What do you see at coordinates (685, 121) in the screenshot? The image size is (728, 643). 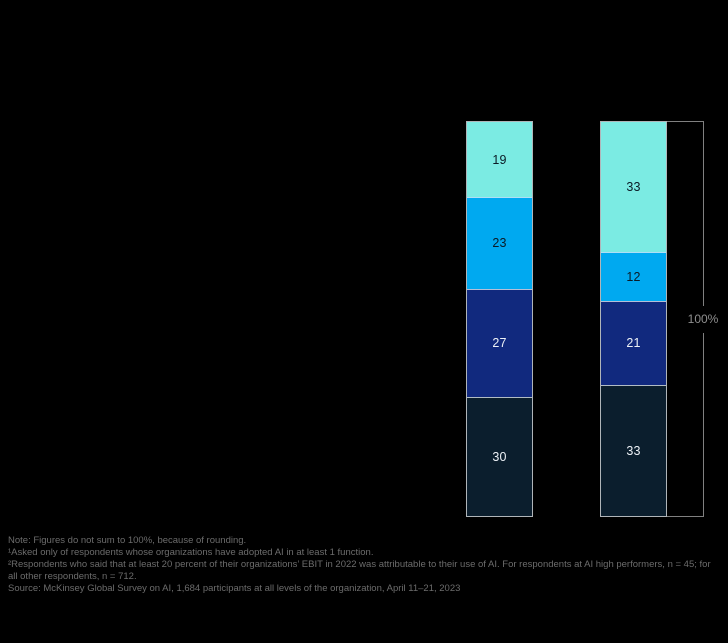 I see `total-bracket-top-line` at bounding box center [685, 121].